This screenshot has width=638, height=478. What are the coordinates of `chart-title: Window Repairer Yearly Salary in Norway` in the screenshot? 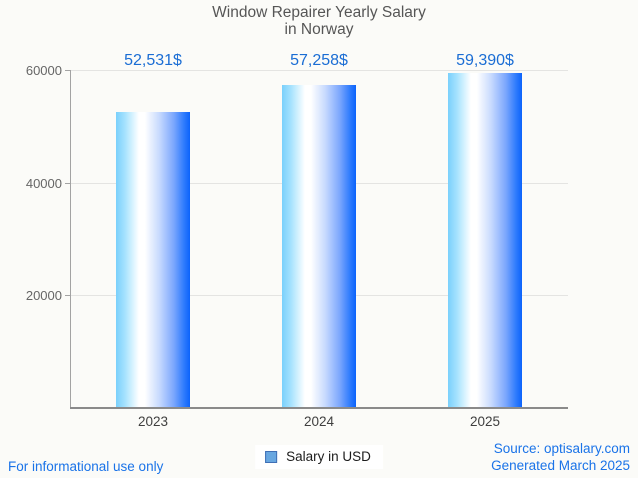 It's located at (319, 21).